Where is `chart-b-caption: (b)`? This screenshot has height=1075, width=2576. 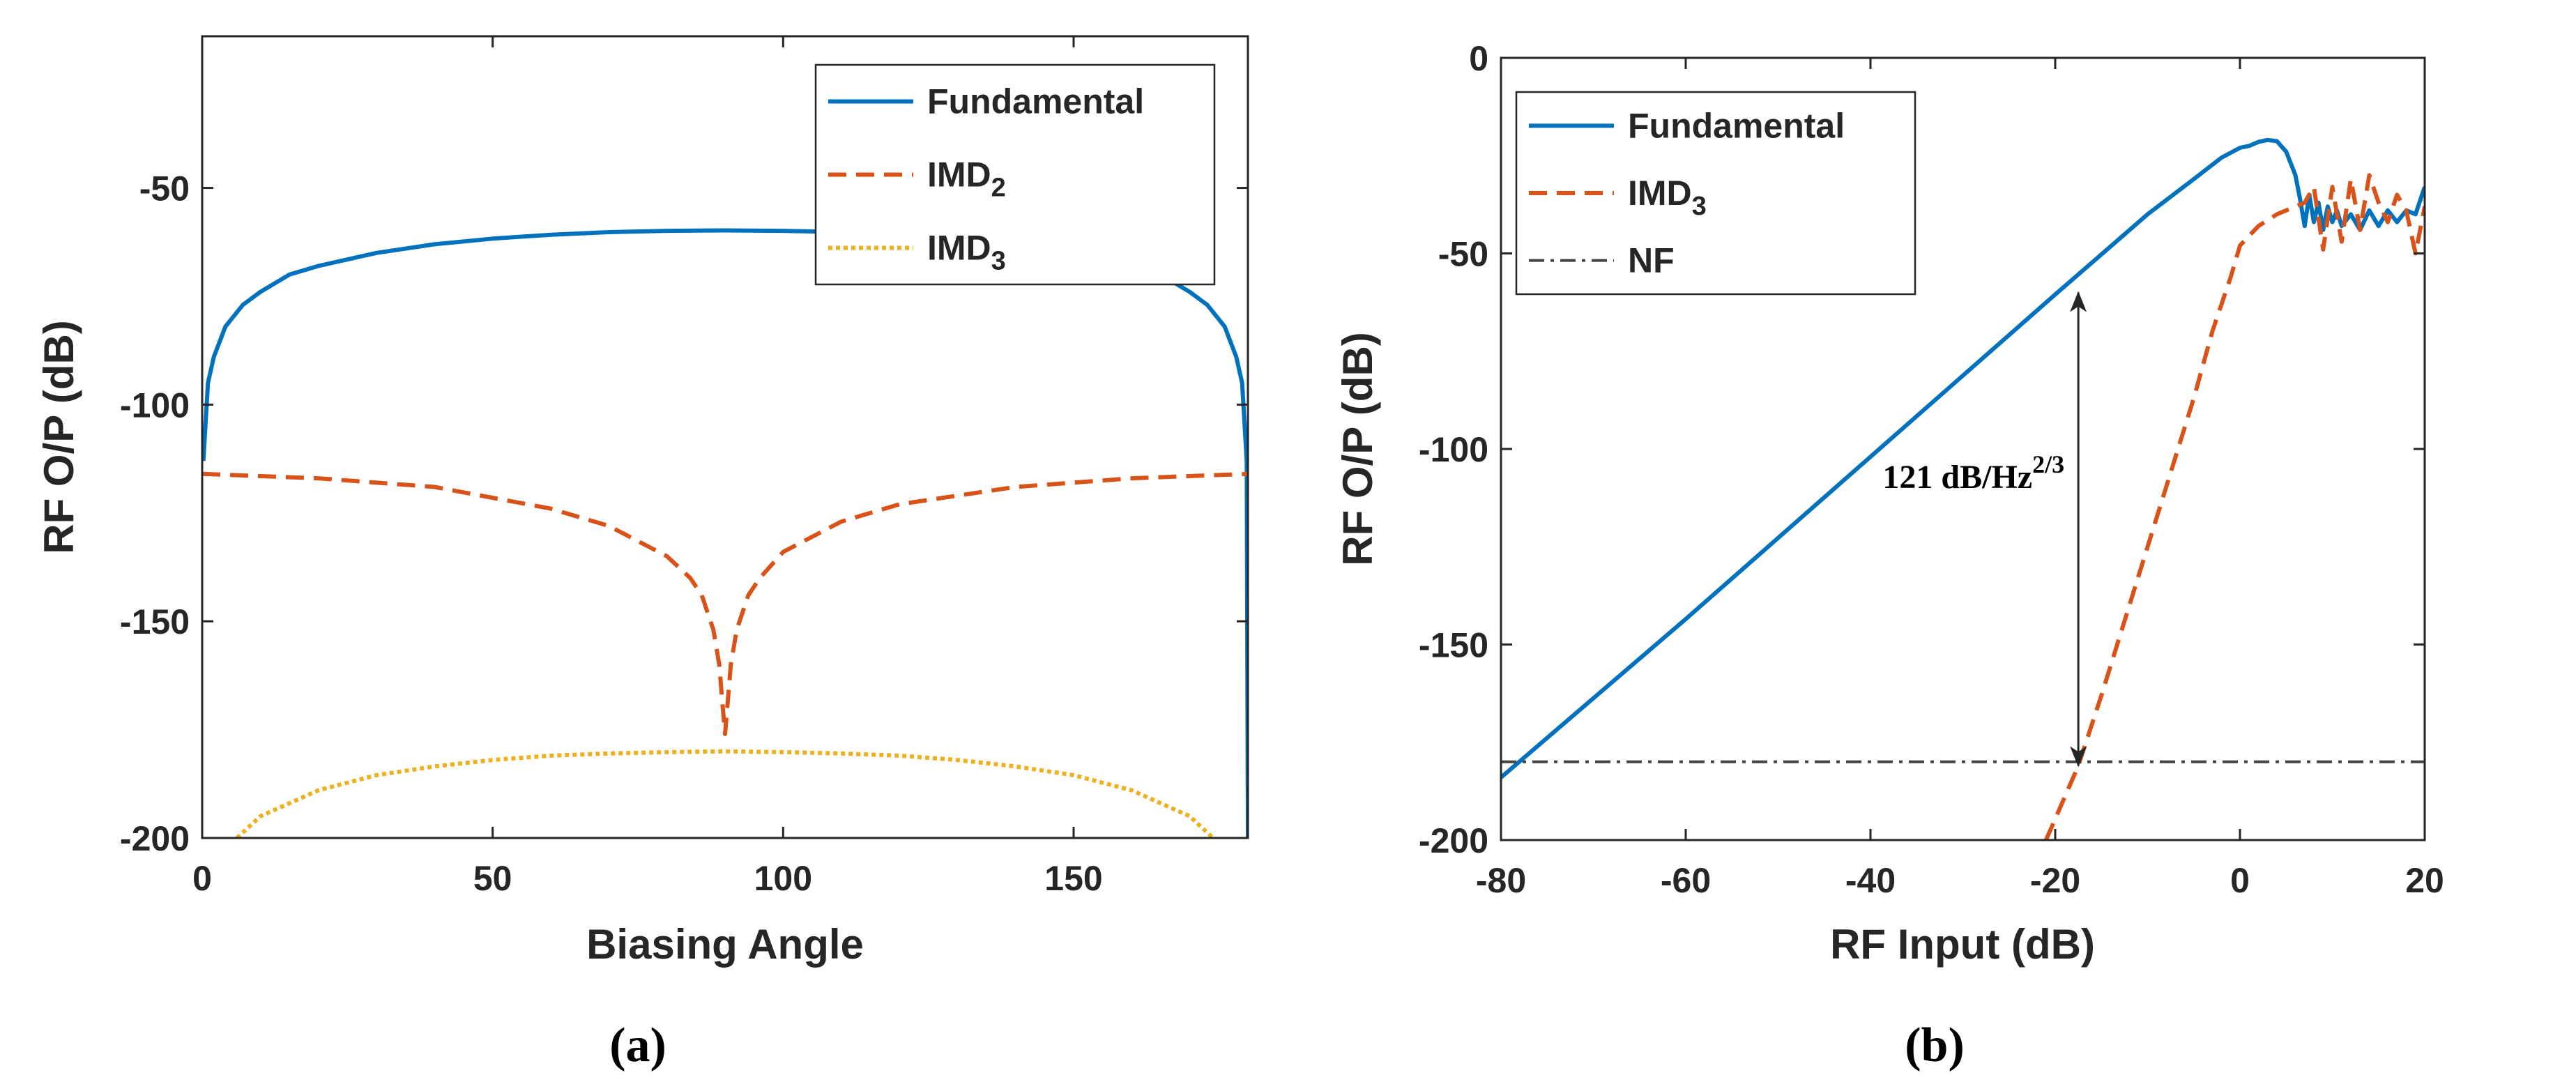 chart-b-caption: (b) is located at coordinates (1935, 1045).